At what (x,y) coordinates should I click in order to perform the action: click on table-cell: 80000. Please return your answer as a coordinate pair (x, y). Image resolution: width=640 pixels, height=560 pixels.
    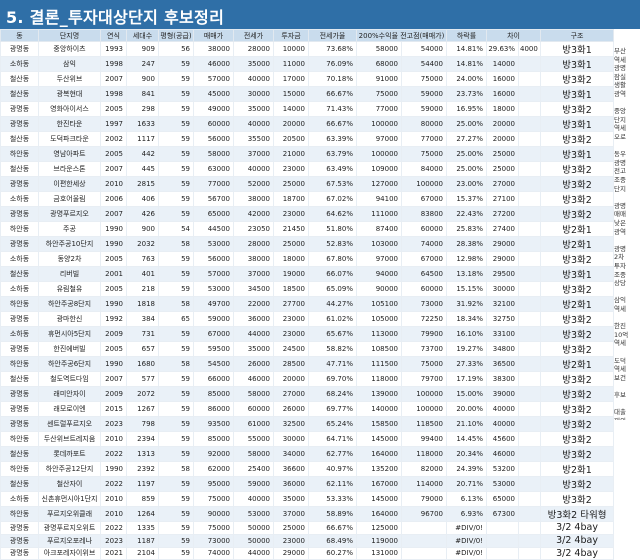
    Looking at the image, I should click on (424, 124).